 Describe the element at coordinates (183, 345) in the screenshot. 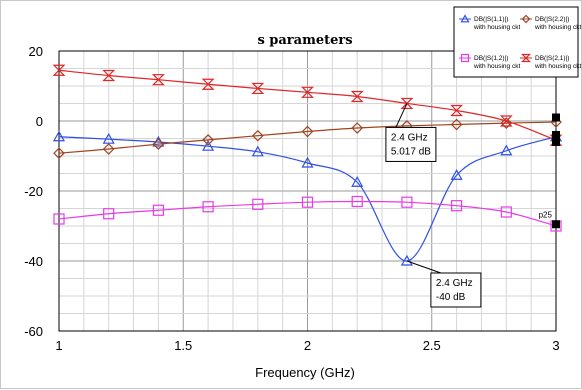

I see `x-tick-label: 1.5` at that location.